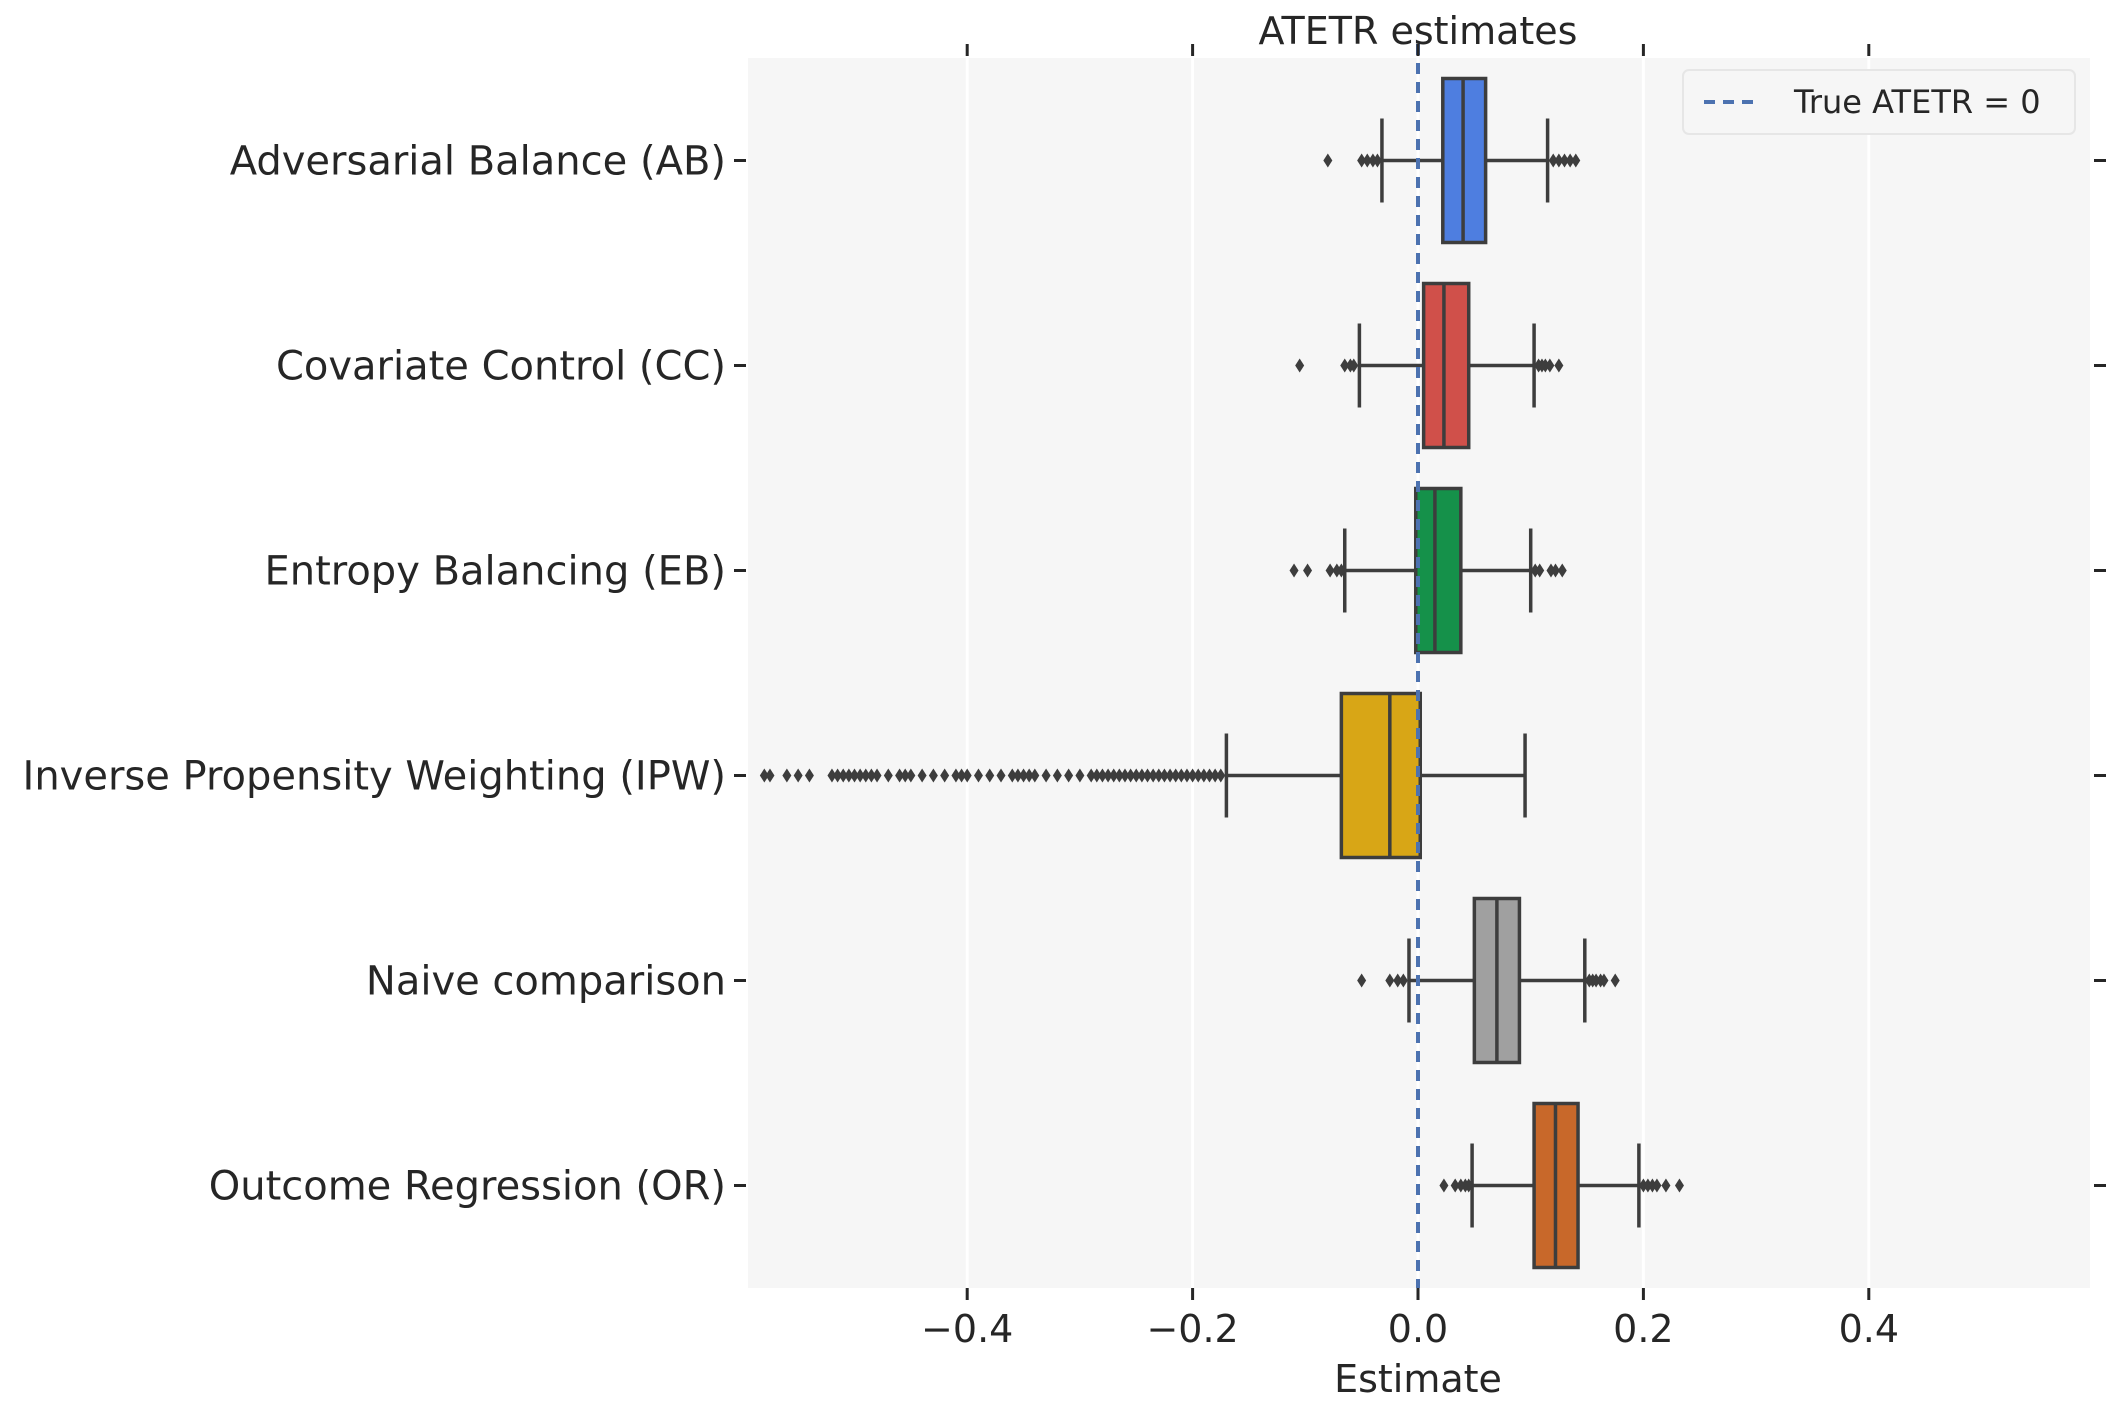 This screenshot has height=1408, width=2128. Describe the element at coordinates (501, 367) in the screenshot. I see `y-tick-label: Covariate Control (CC)` at that location.